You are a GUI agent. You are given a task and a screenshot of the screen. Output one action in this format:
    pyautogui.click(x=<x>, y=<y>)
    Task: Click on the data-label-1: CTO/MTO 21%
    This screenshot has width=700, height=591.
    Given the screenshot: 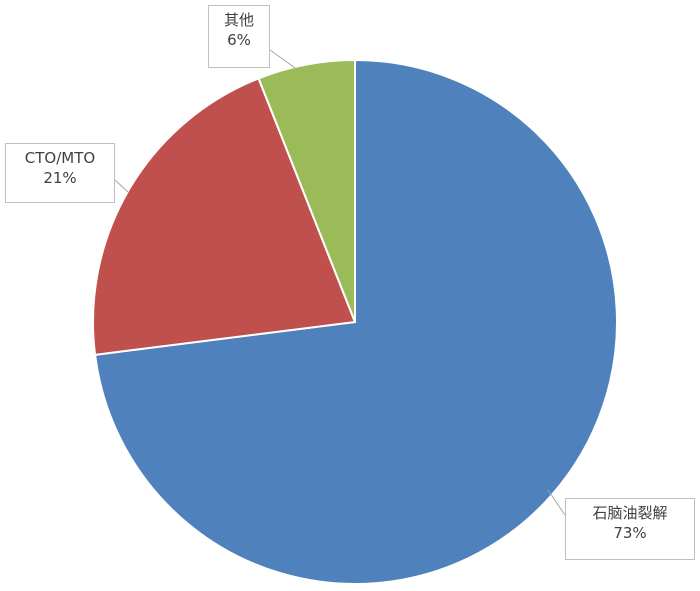 What is the action you would take?
    pyautogui.click(x=60, y=173)
    